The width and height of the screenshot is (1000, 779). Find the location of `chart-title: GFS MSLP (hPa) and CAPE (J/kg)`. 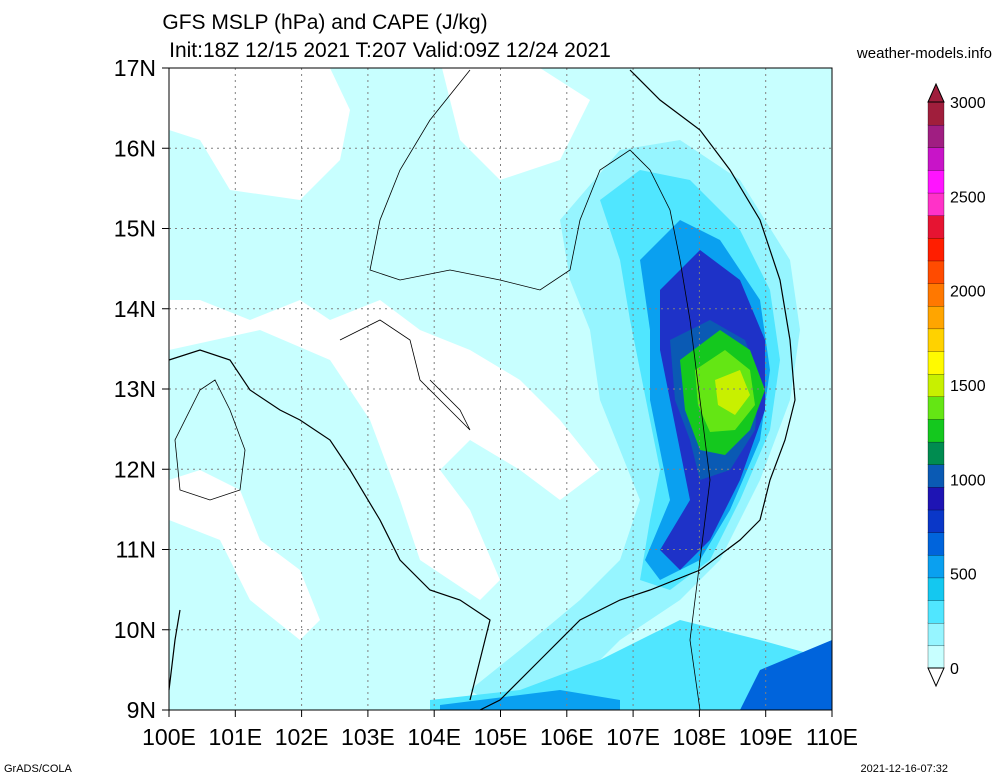

chart-title: GFS MSLP (hPa) and CAPE (J/kg) is located at coordinates (325, 22).